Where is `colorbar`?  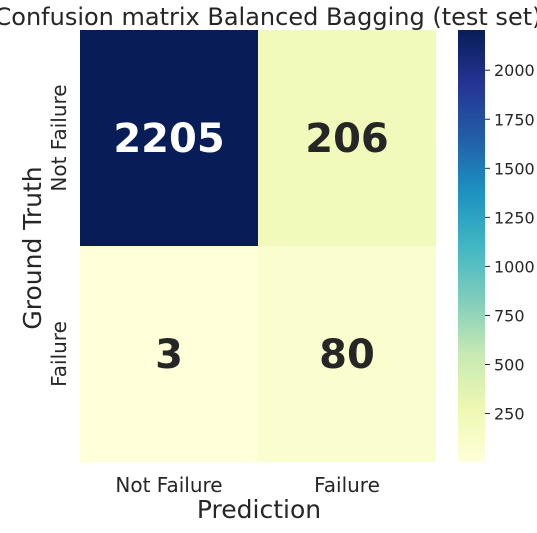
colorbar is located at coordinates (471, 246).